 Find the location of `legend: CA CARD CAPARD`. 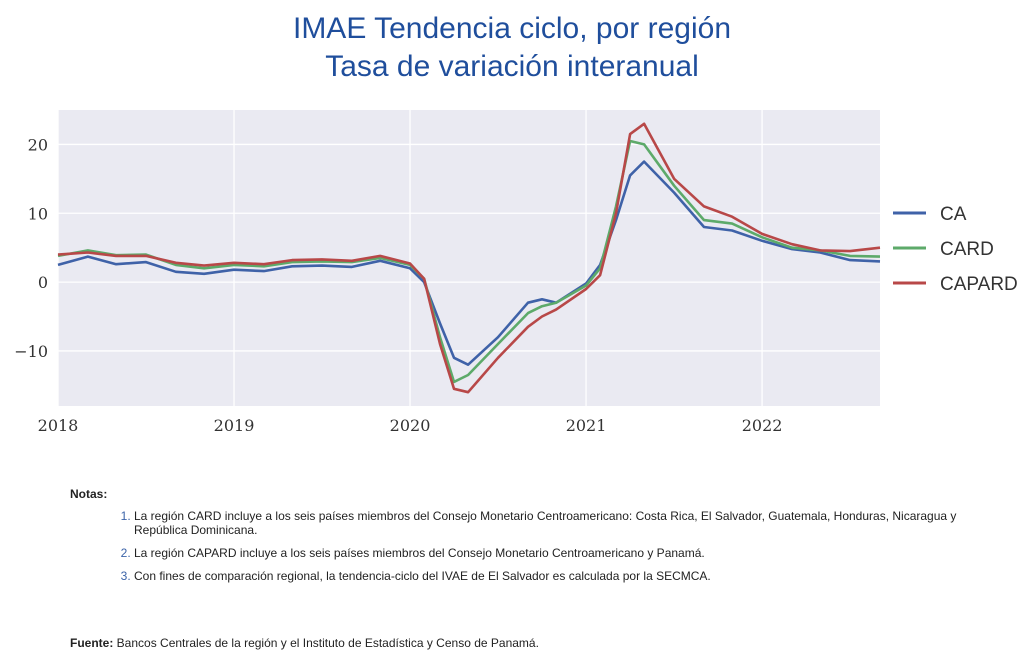

legend: CA CARD CAPARD is located at coordinates (955, 249).